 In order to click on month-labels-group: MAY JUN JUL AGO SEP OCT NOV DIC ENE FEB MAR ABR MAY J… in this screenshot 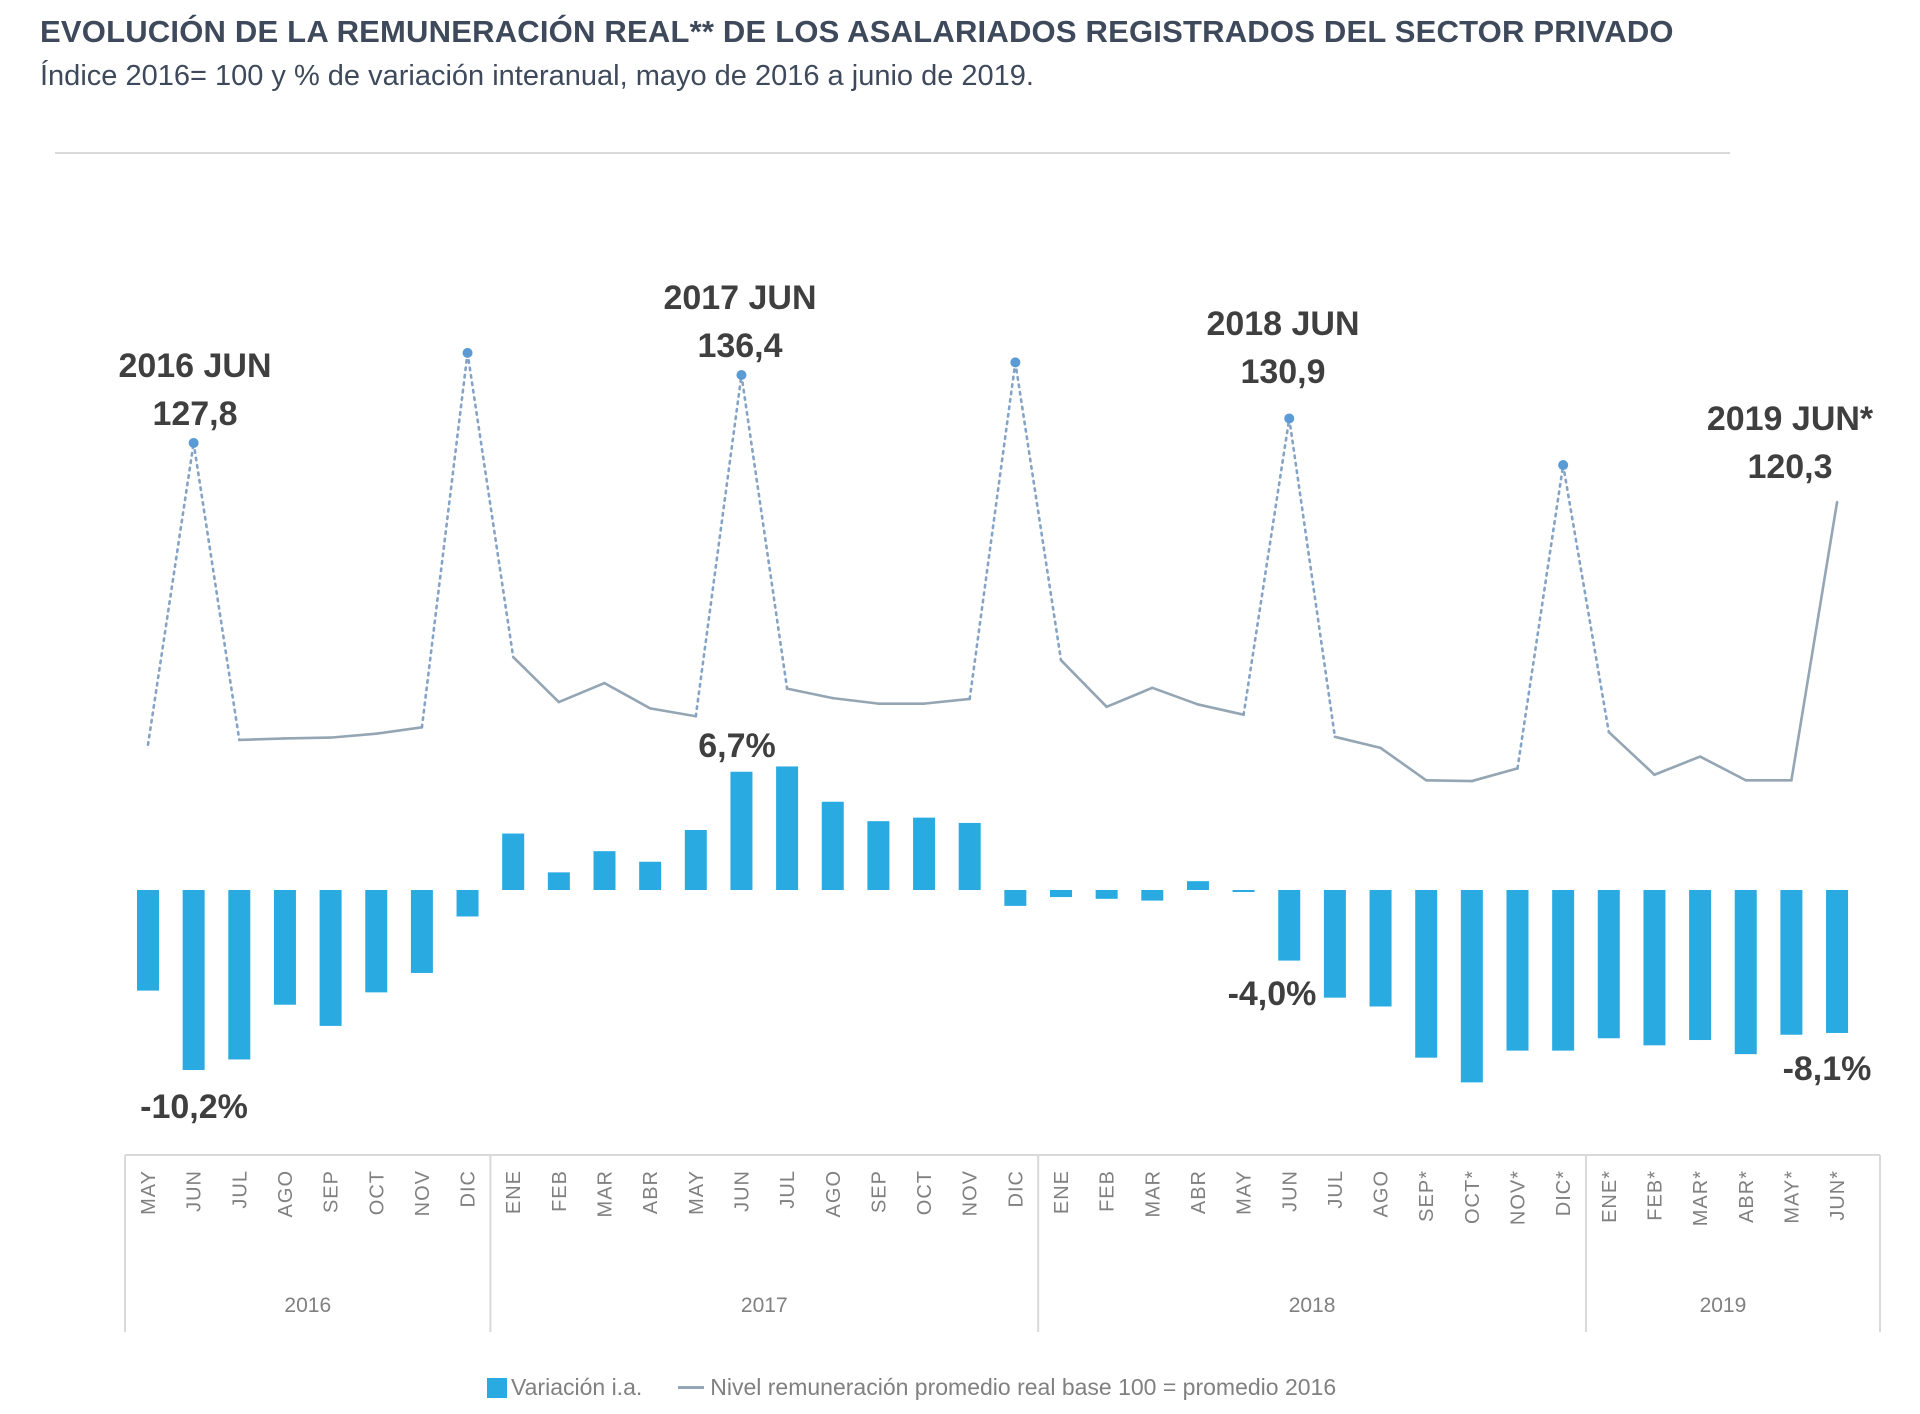, I will do `click(993, 1198)`.